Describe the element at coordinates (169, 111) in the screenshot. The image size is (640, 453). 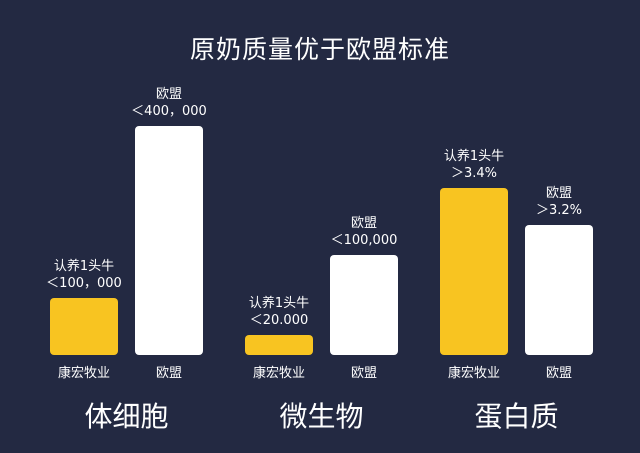
I see `bar-value-text: ＜400，000` at that location.